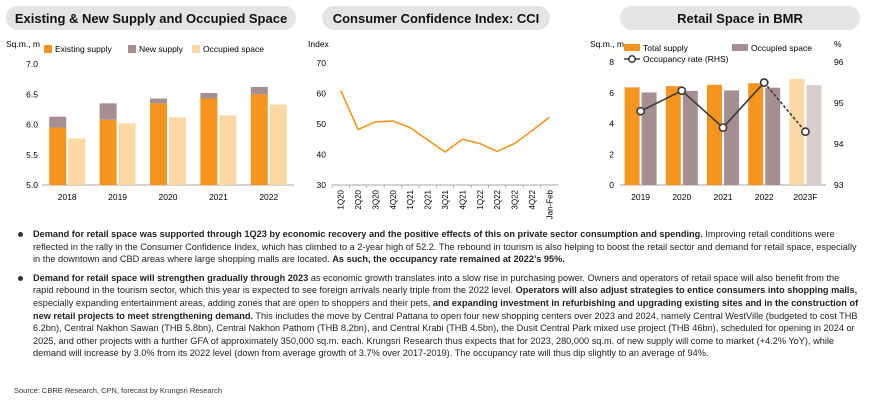 This screenshot has width=870, height=401. I want to click on y-tick-label: 6.0, so click(32, 125).